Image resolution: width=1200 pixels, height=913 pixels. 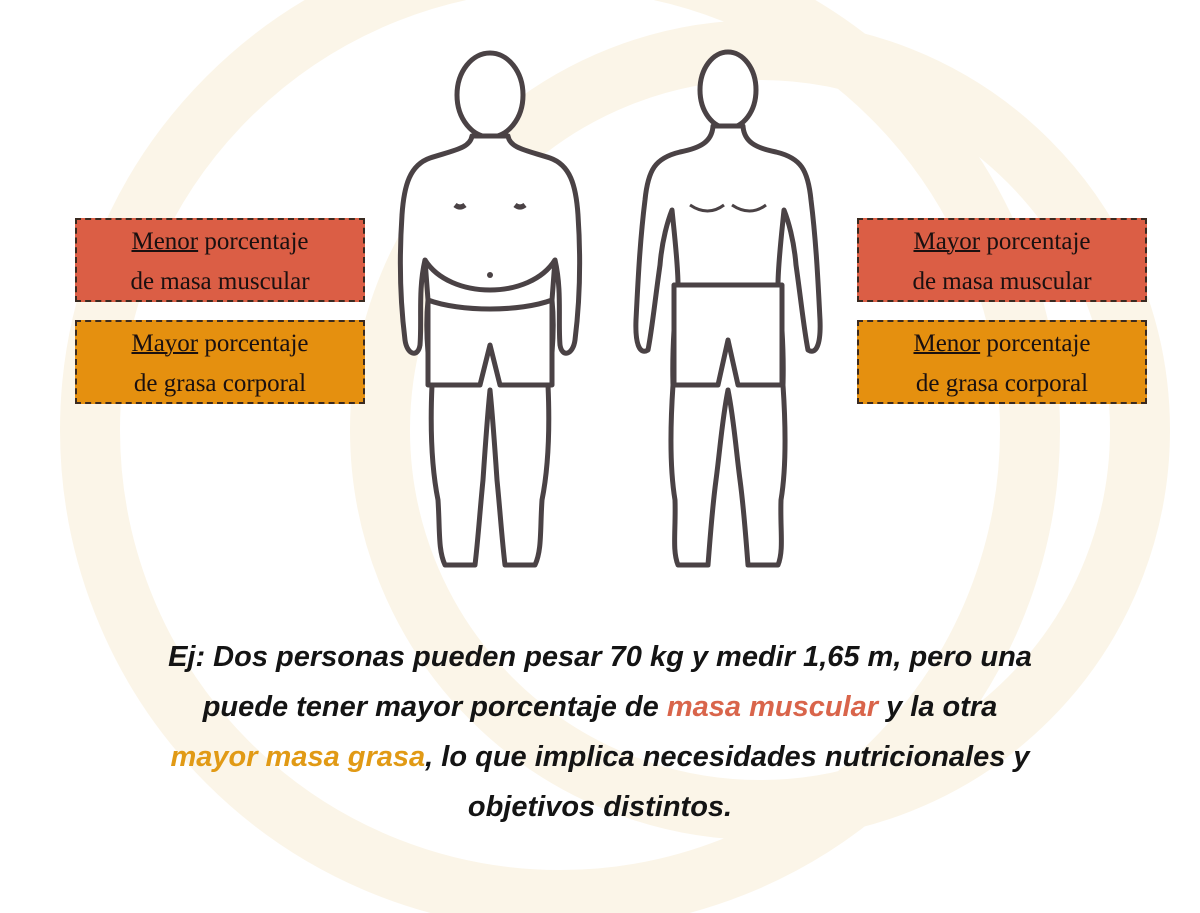 What do you see at coordinates (938, 707) in the screenshot?
I see `caption-text: y la otra` at bounding box center [938, 707].